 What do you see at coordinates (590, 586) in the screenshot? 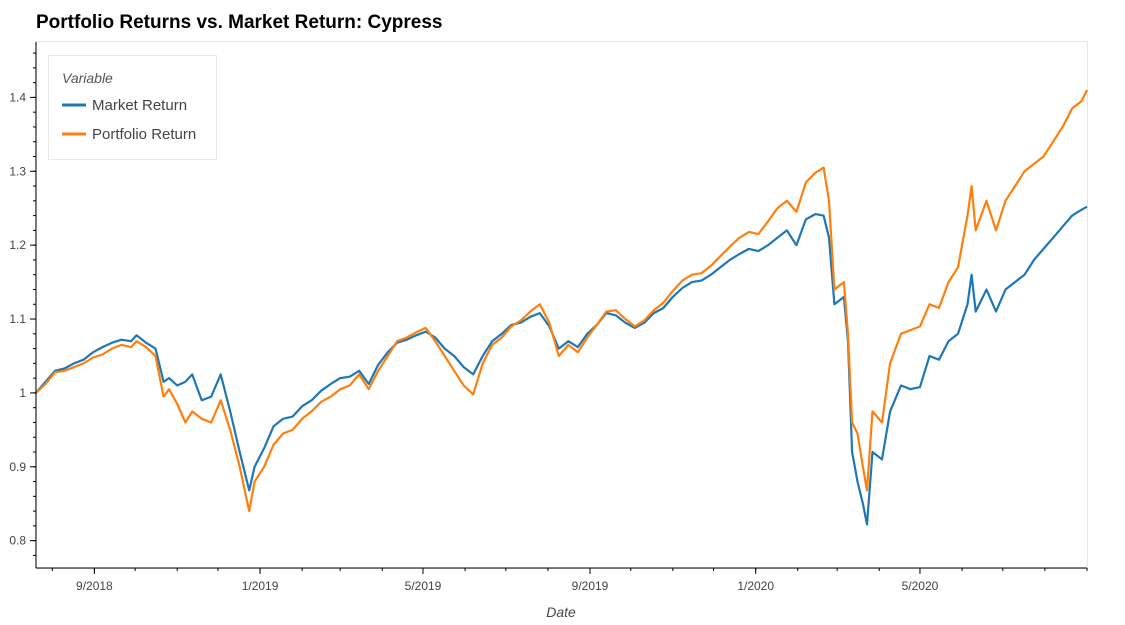
I see `x-tick-label: 9/2019` at bounding box center [590, 586].